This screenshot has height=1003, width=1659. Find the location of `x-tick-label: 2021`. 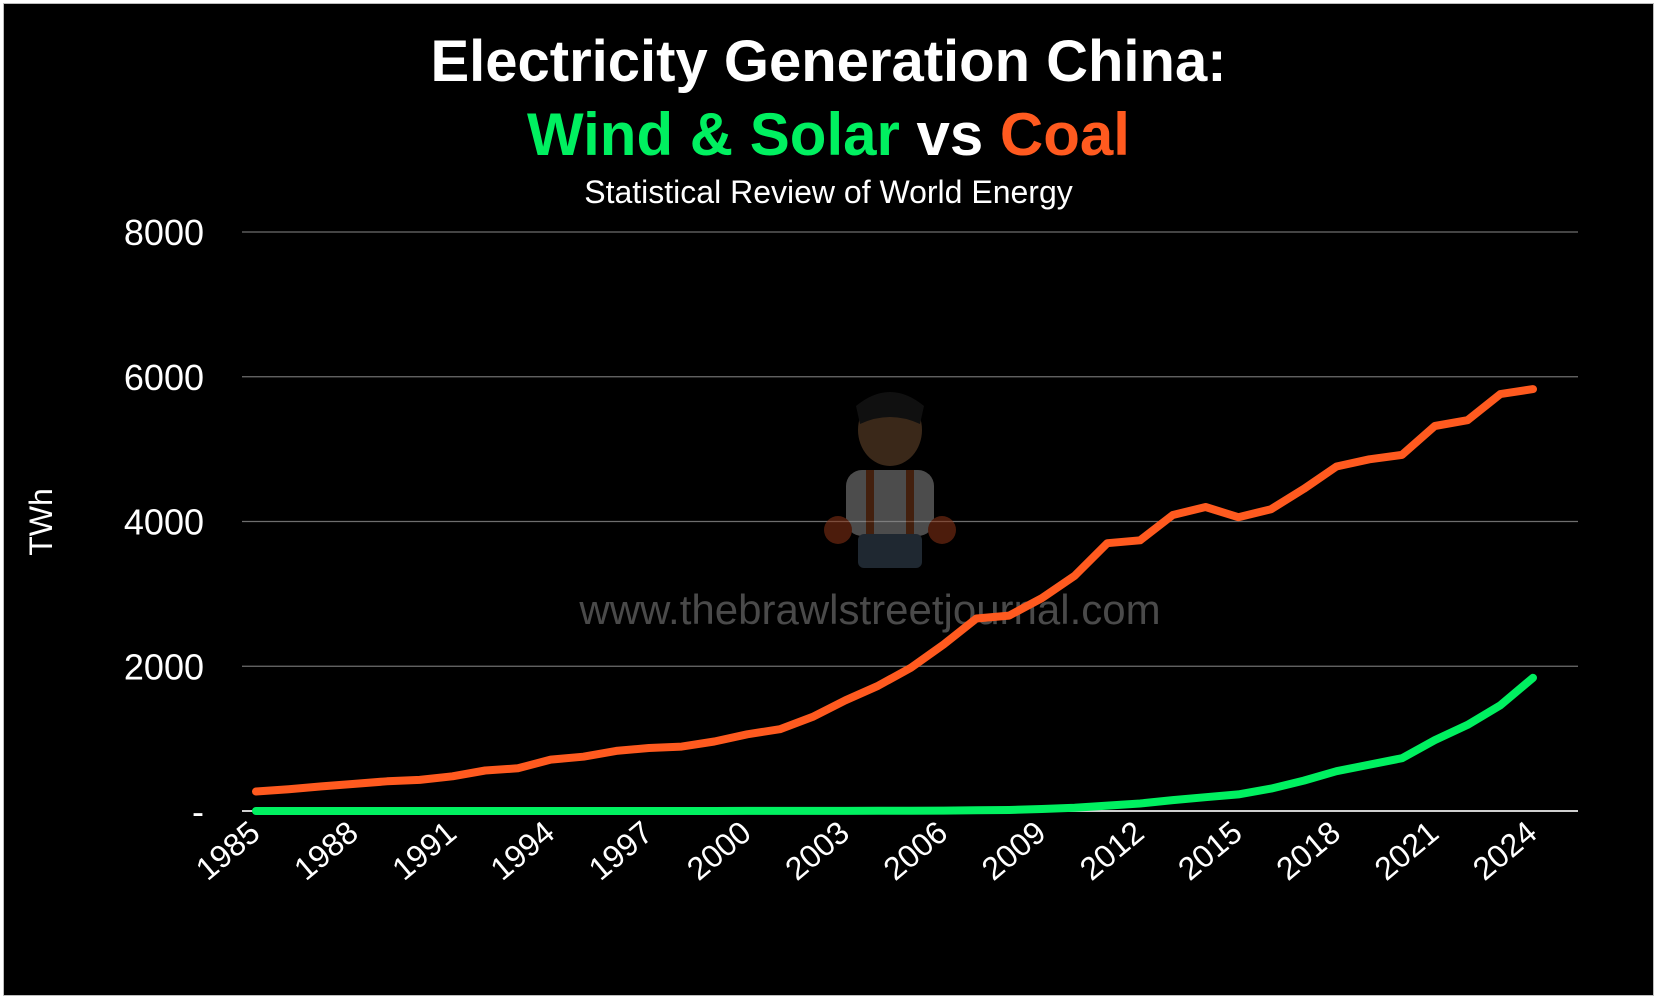

x-tick-label: 2021 is located at coordinates (1407, 850).